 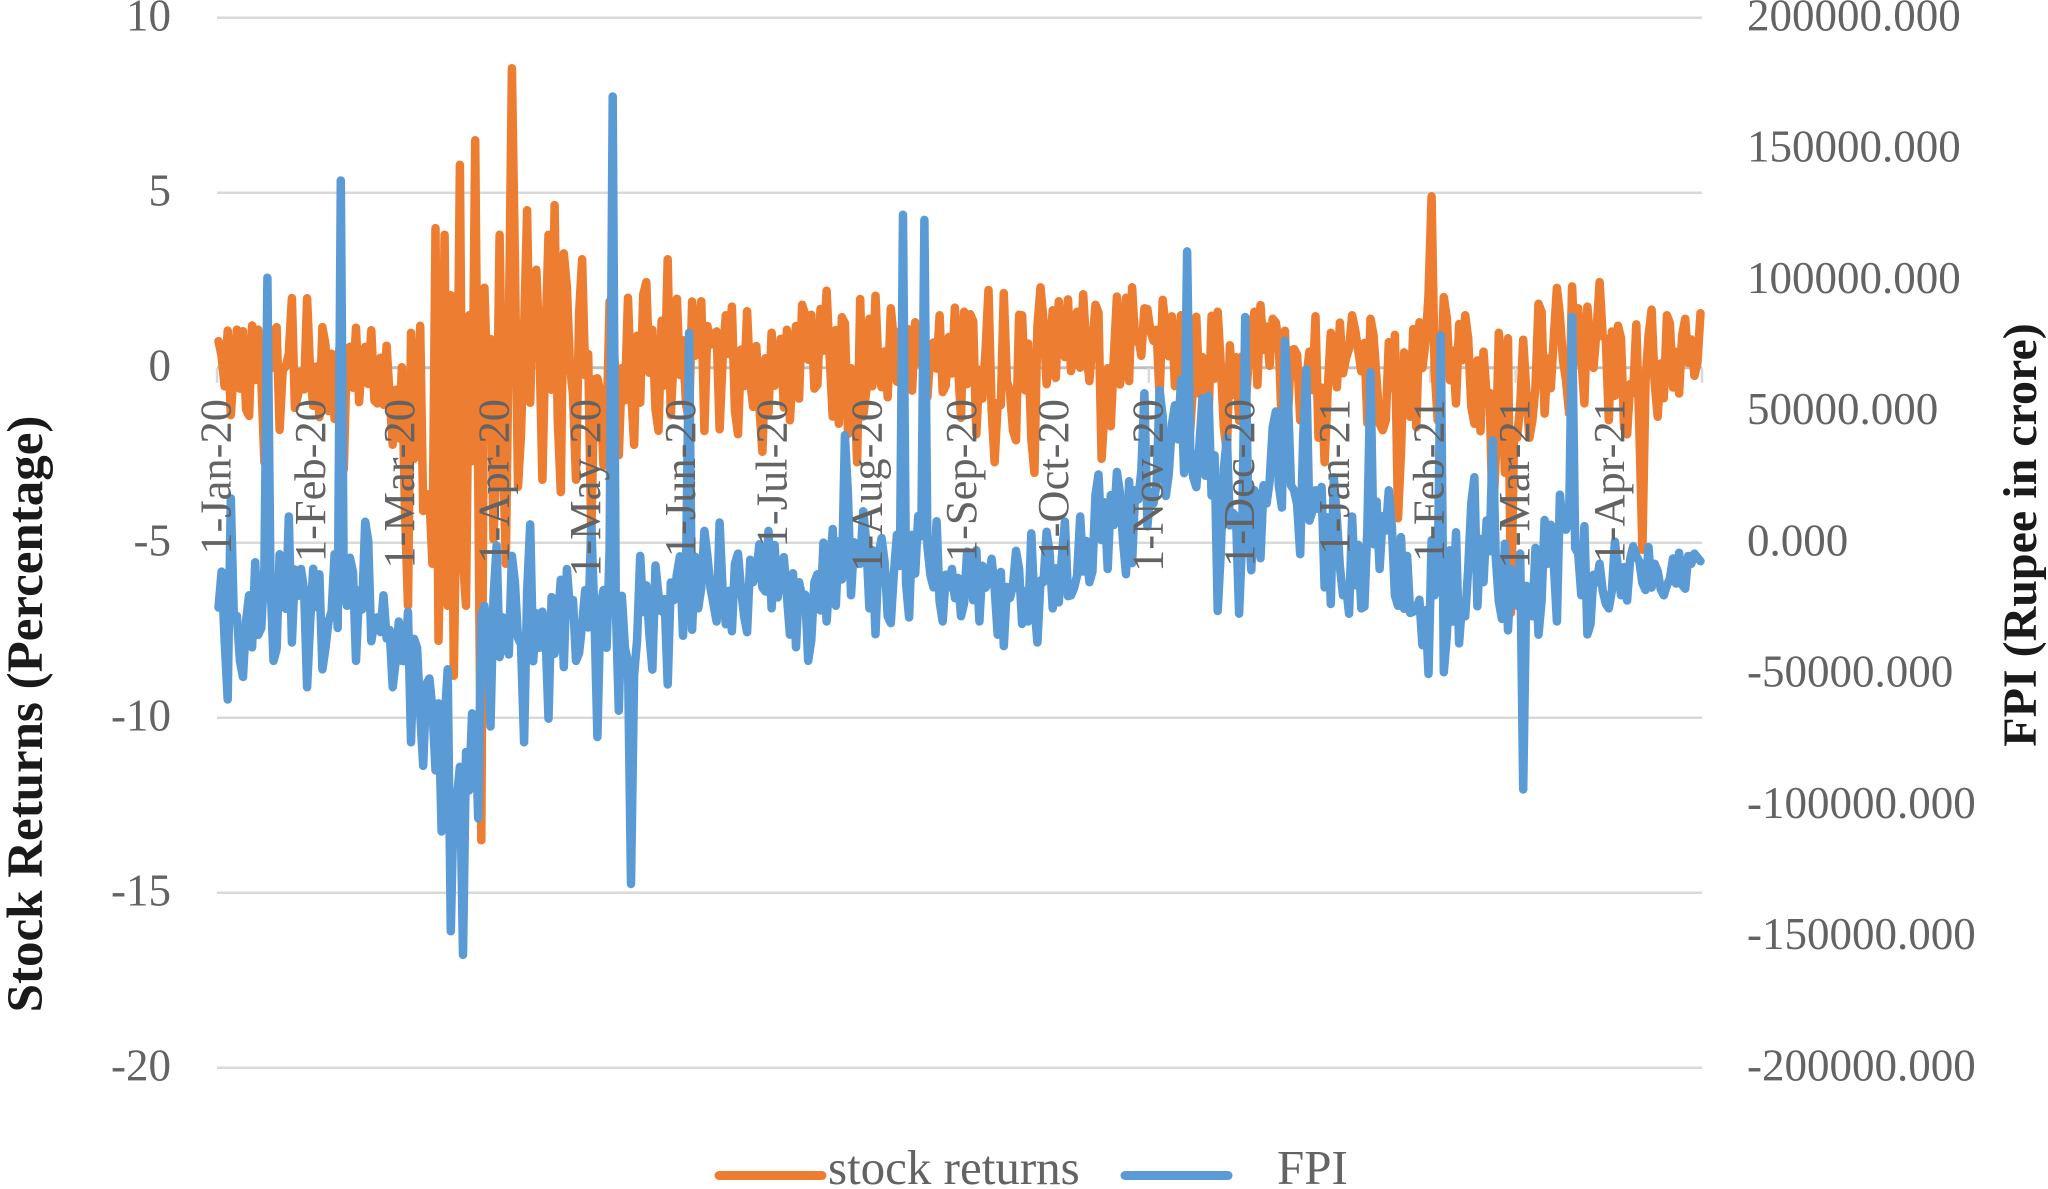 I want to click on svg-text: -5, so click(x=153, y=540).